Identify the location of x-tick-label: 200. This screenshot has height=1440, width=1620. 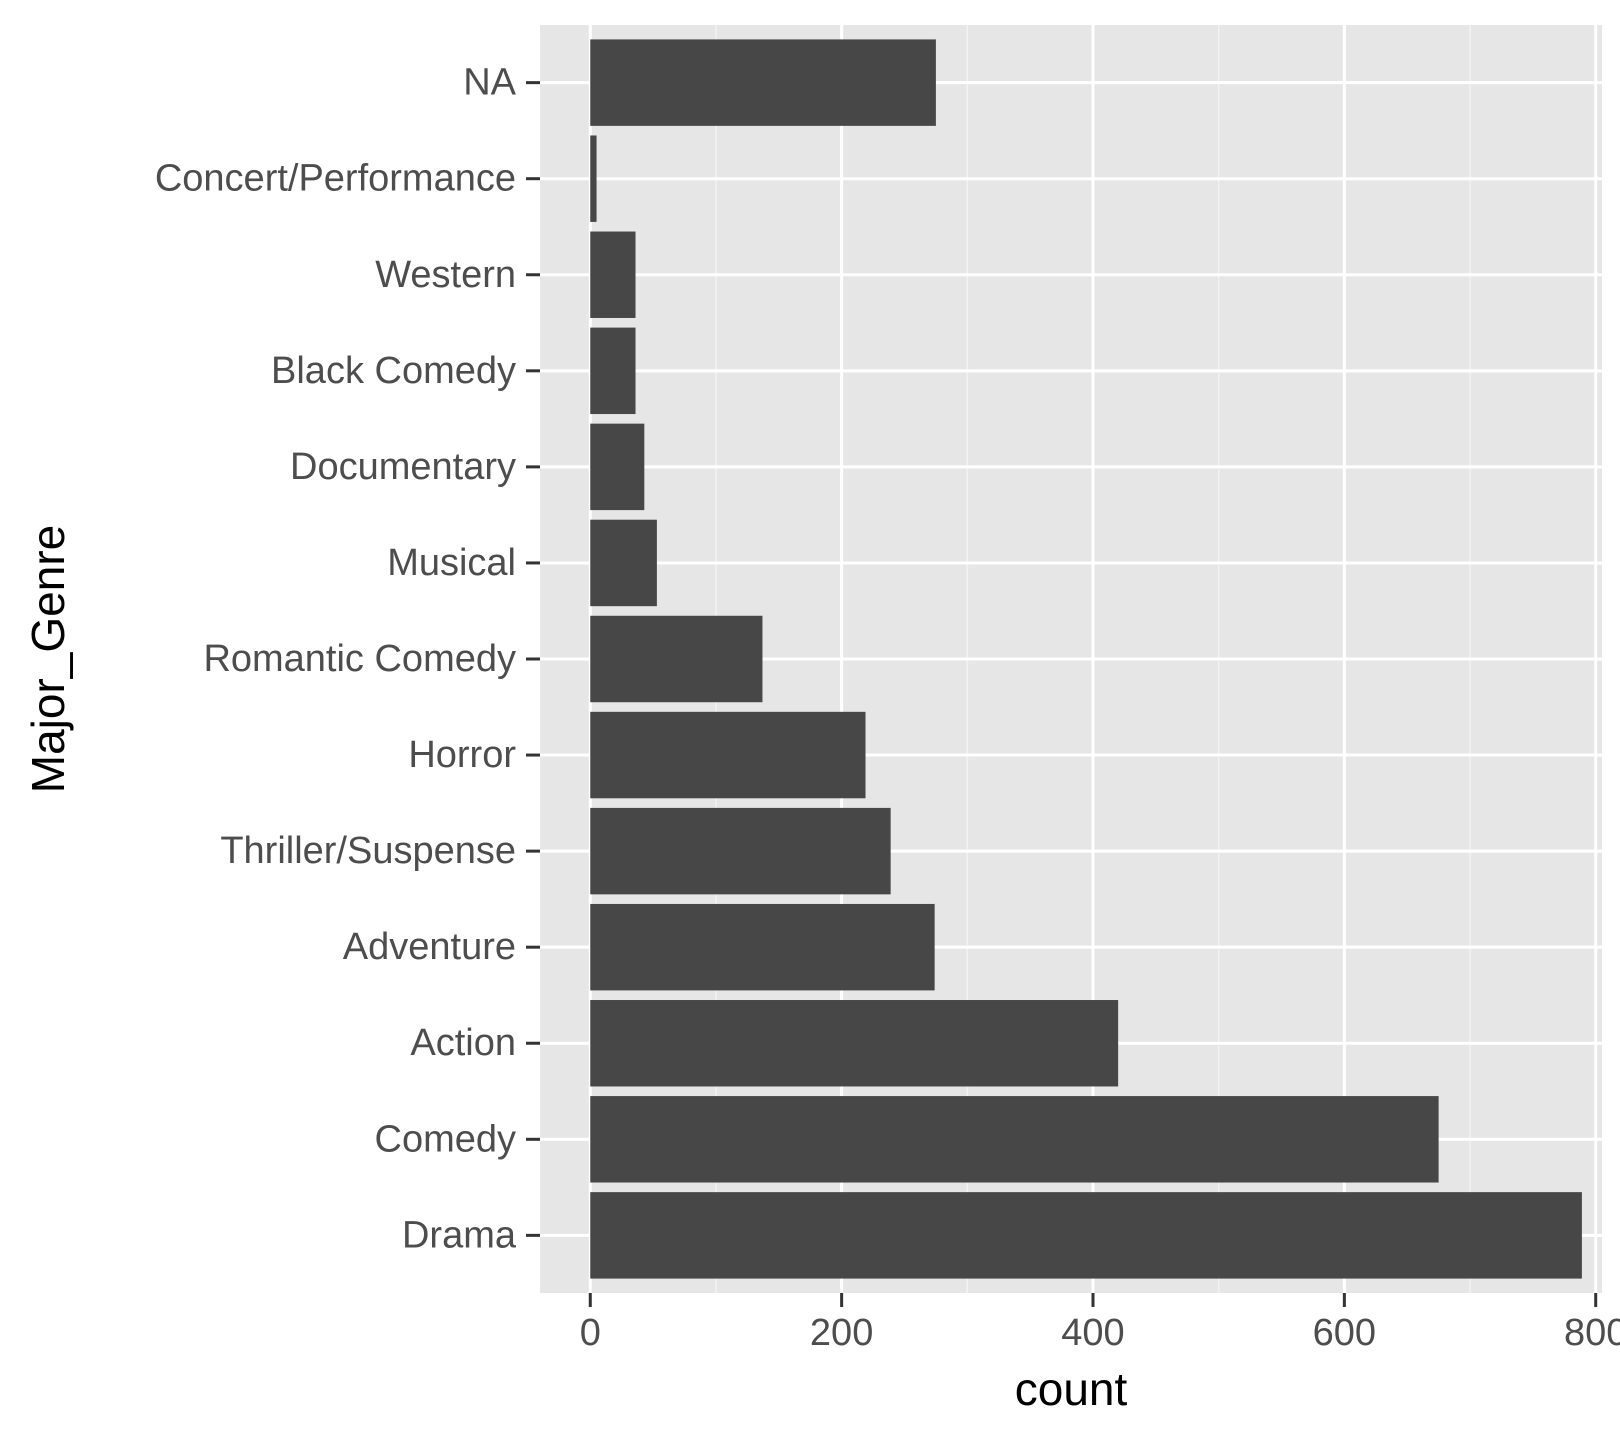
(841, 1333).